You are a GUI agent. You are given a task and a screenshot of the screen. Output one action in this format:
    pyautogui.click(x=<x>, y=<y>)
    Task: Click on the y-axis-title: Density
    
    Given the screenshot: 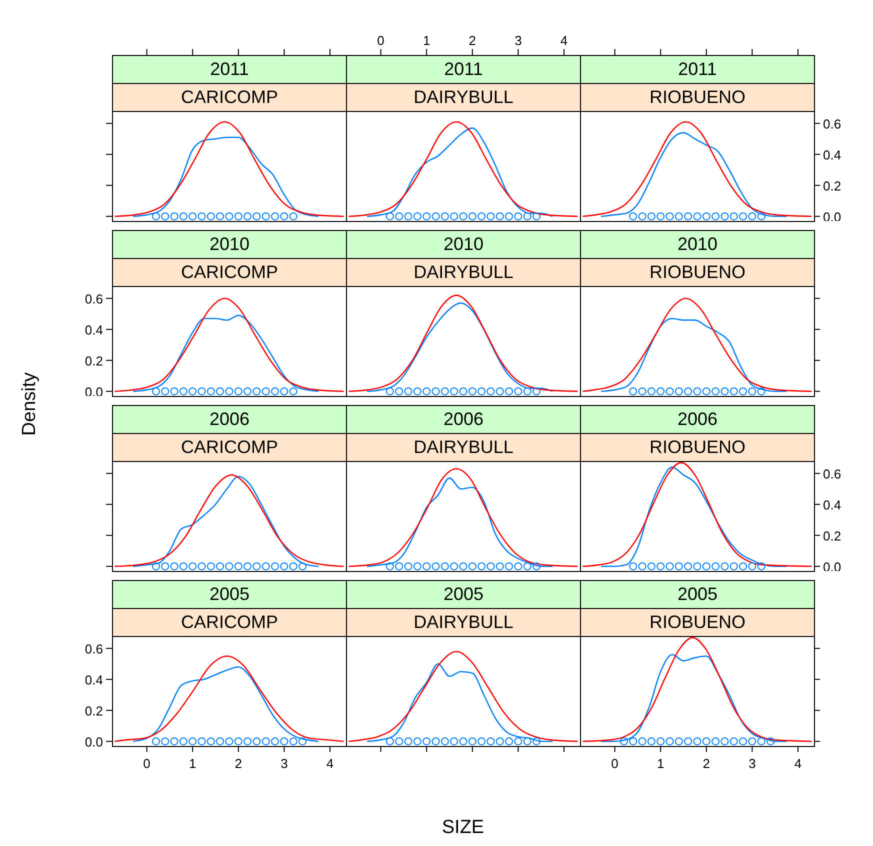 What is the action you would take?
    pyautogui.click(x=30, y=404)
    